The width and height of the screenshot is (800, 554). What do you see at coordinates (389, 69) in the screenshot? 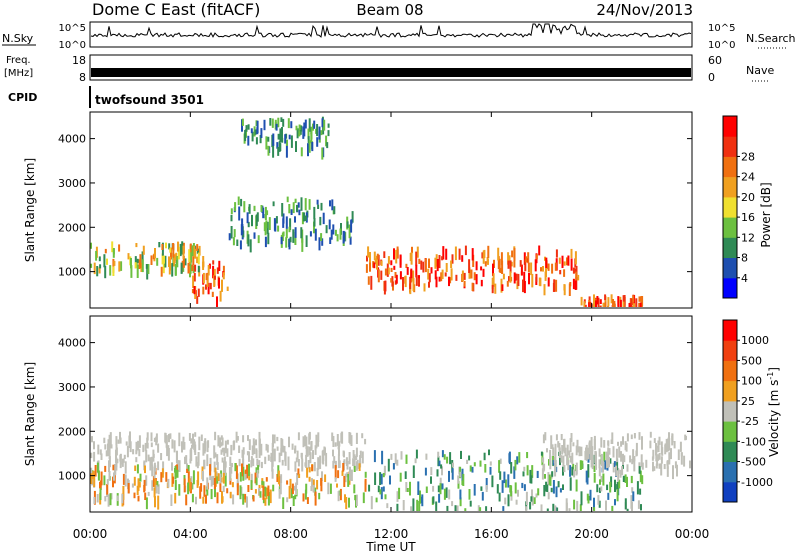
I see `freq-strip: Freq. [MHz] 18 8 60 0 Nave` at bounding box center [389, 69].